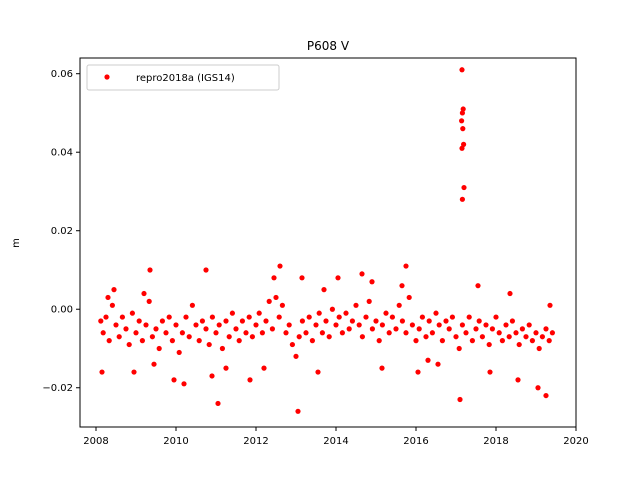 This screenshot has height=480, width=640. Describe the element at coordinates (336, 437) in the screenshot. I see `x-axis-ticks: 2008 2010 2012 2014 2016 2018 2020` at that location.